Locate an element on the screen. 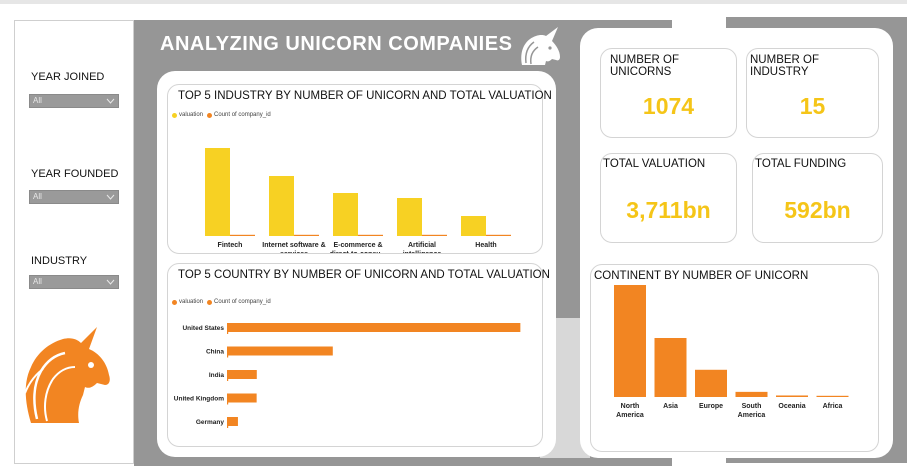 The height and width of the screenshot is (474, 907). country-tick-label: Germany is located at coordinates (210, 422).